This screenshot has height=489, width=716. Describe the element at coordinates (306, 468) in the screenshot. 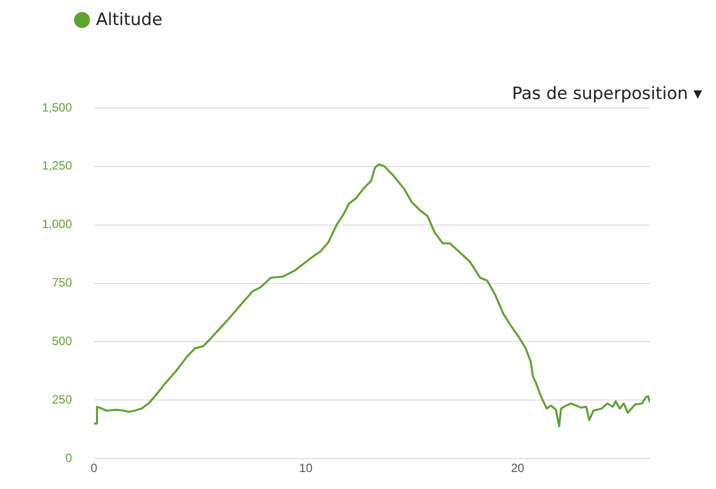

I see `x-tick-label: 10` at that location.